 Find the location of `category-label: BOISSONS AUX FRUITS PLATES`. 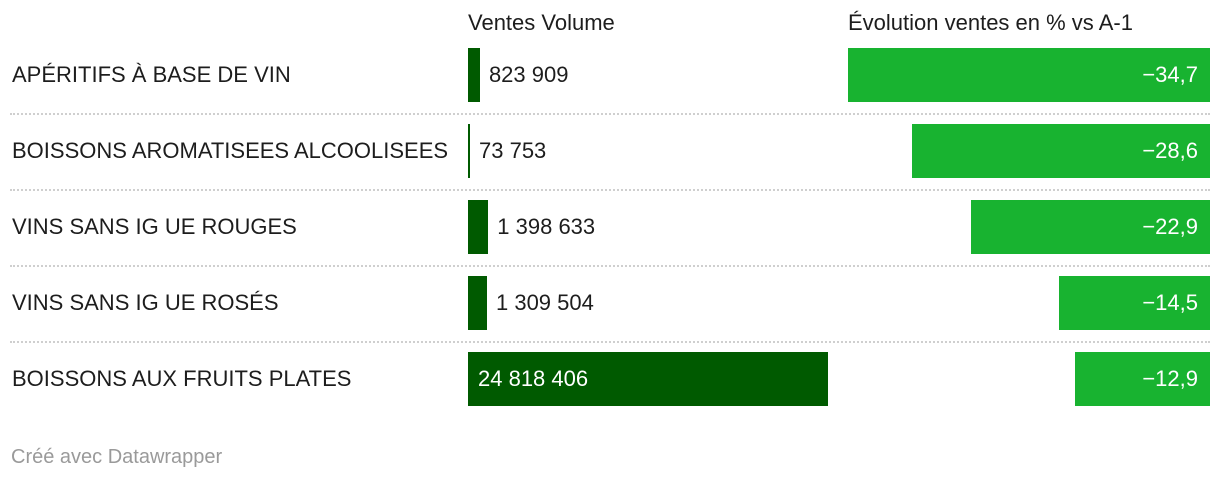

category-label: BOISSONS AUX FRUITS PLATES is located at coordinates (182, 378).